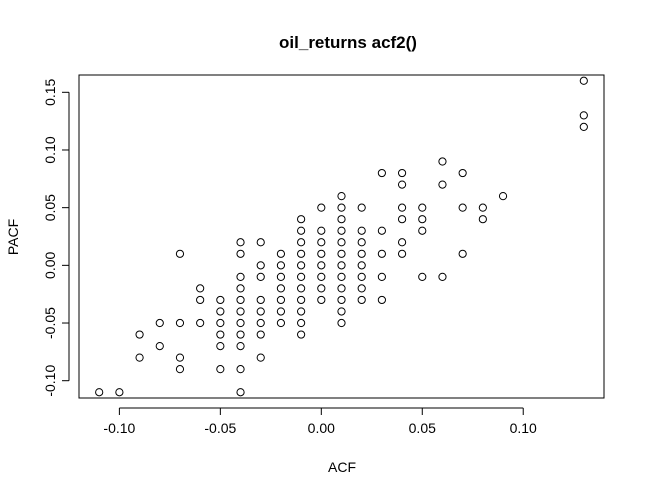 The width and height of the screenshot is (645, 496). I want to click on x-tick-label: -0.05, so click(220, 428).